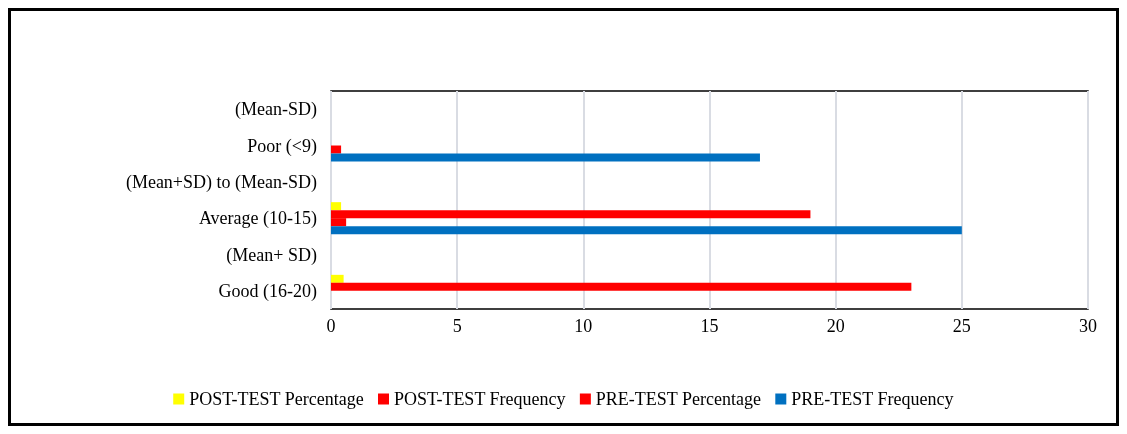 The height and width of the screenshot is (434, 1127). What do you see at coordinates (331, 326) in the screenshot?
I see `x-tick-label: 0` at bounding box center [331, 326].